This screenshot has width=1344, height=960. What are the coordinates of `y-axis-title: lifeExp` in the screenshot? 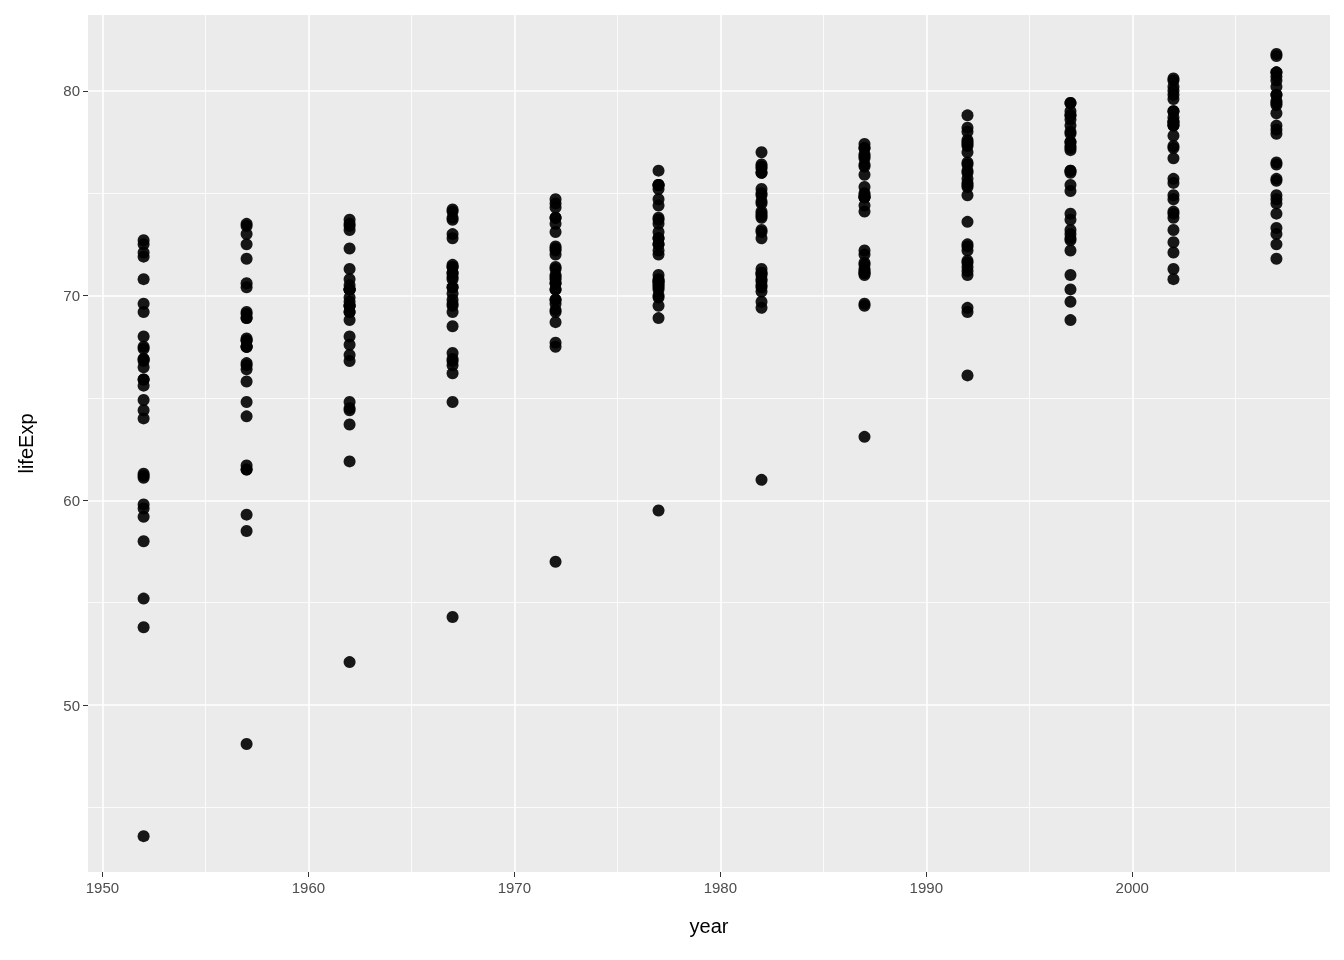 It's located at (26, 443).